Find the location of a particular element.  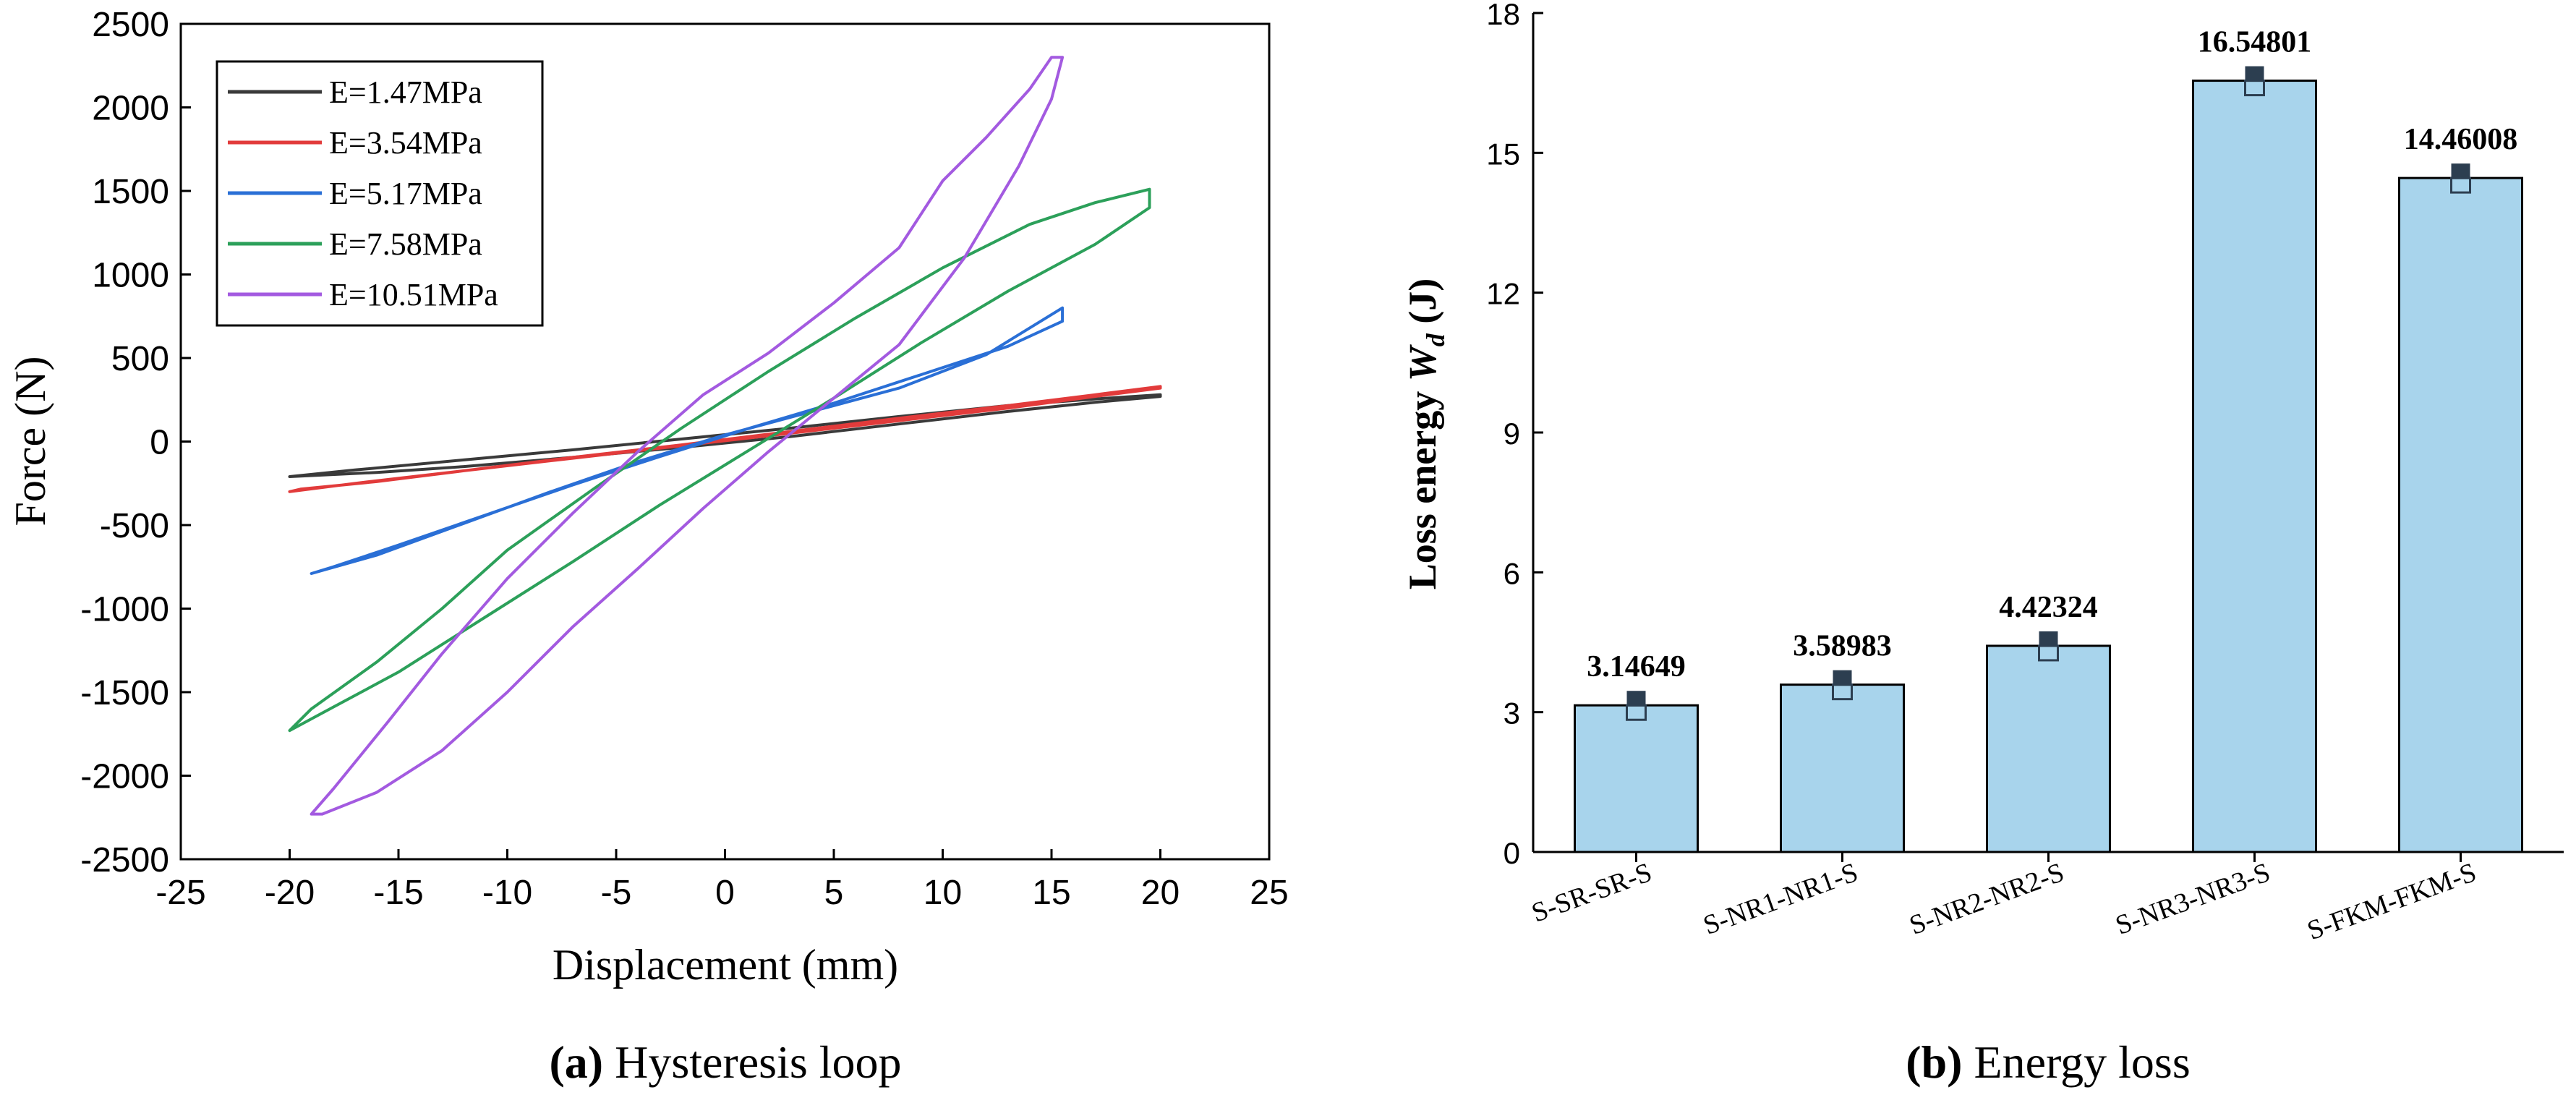

x-axis-a: -25 -20 -15 -10 -5 0 5 10 15 20 25 is located at coordinates (722, 880).